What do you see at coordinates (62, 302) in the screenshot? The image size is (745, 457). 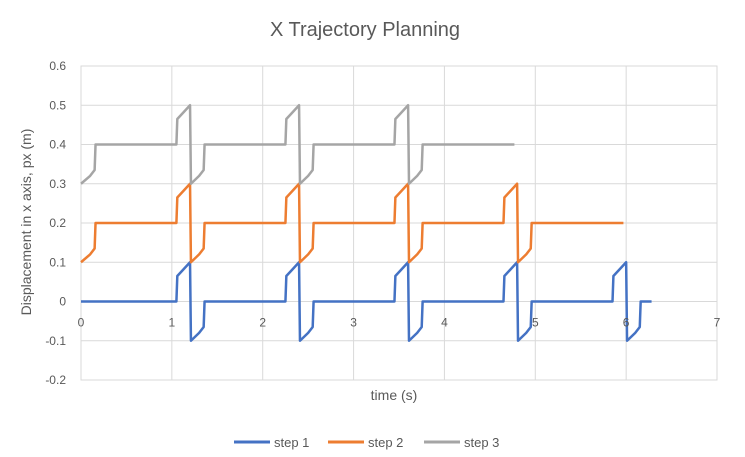 I see `y-tick-label: 0` at bounding box center [62, 302].